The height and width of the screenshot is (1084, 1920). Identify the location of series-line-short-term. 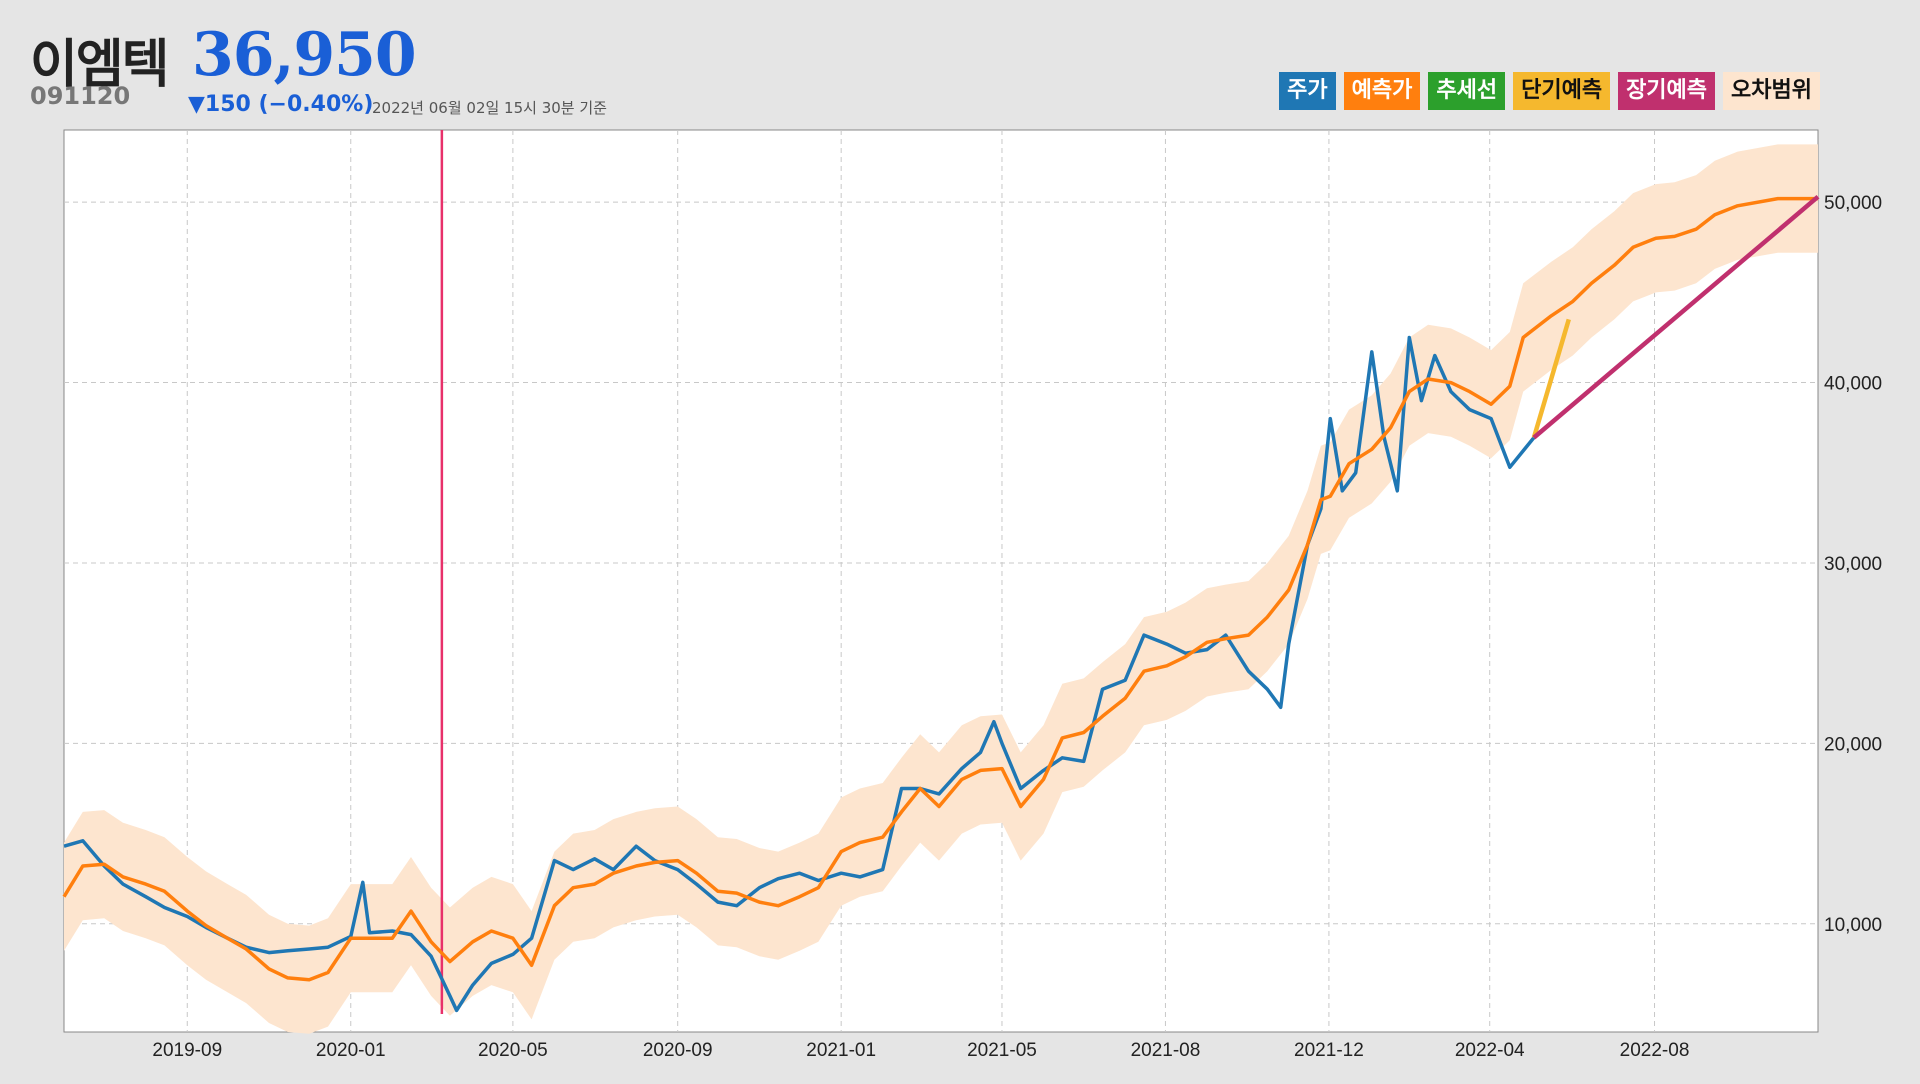
(1551, 378).